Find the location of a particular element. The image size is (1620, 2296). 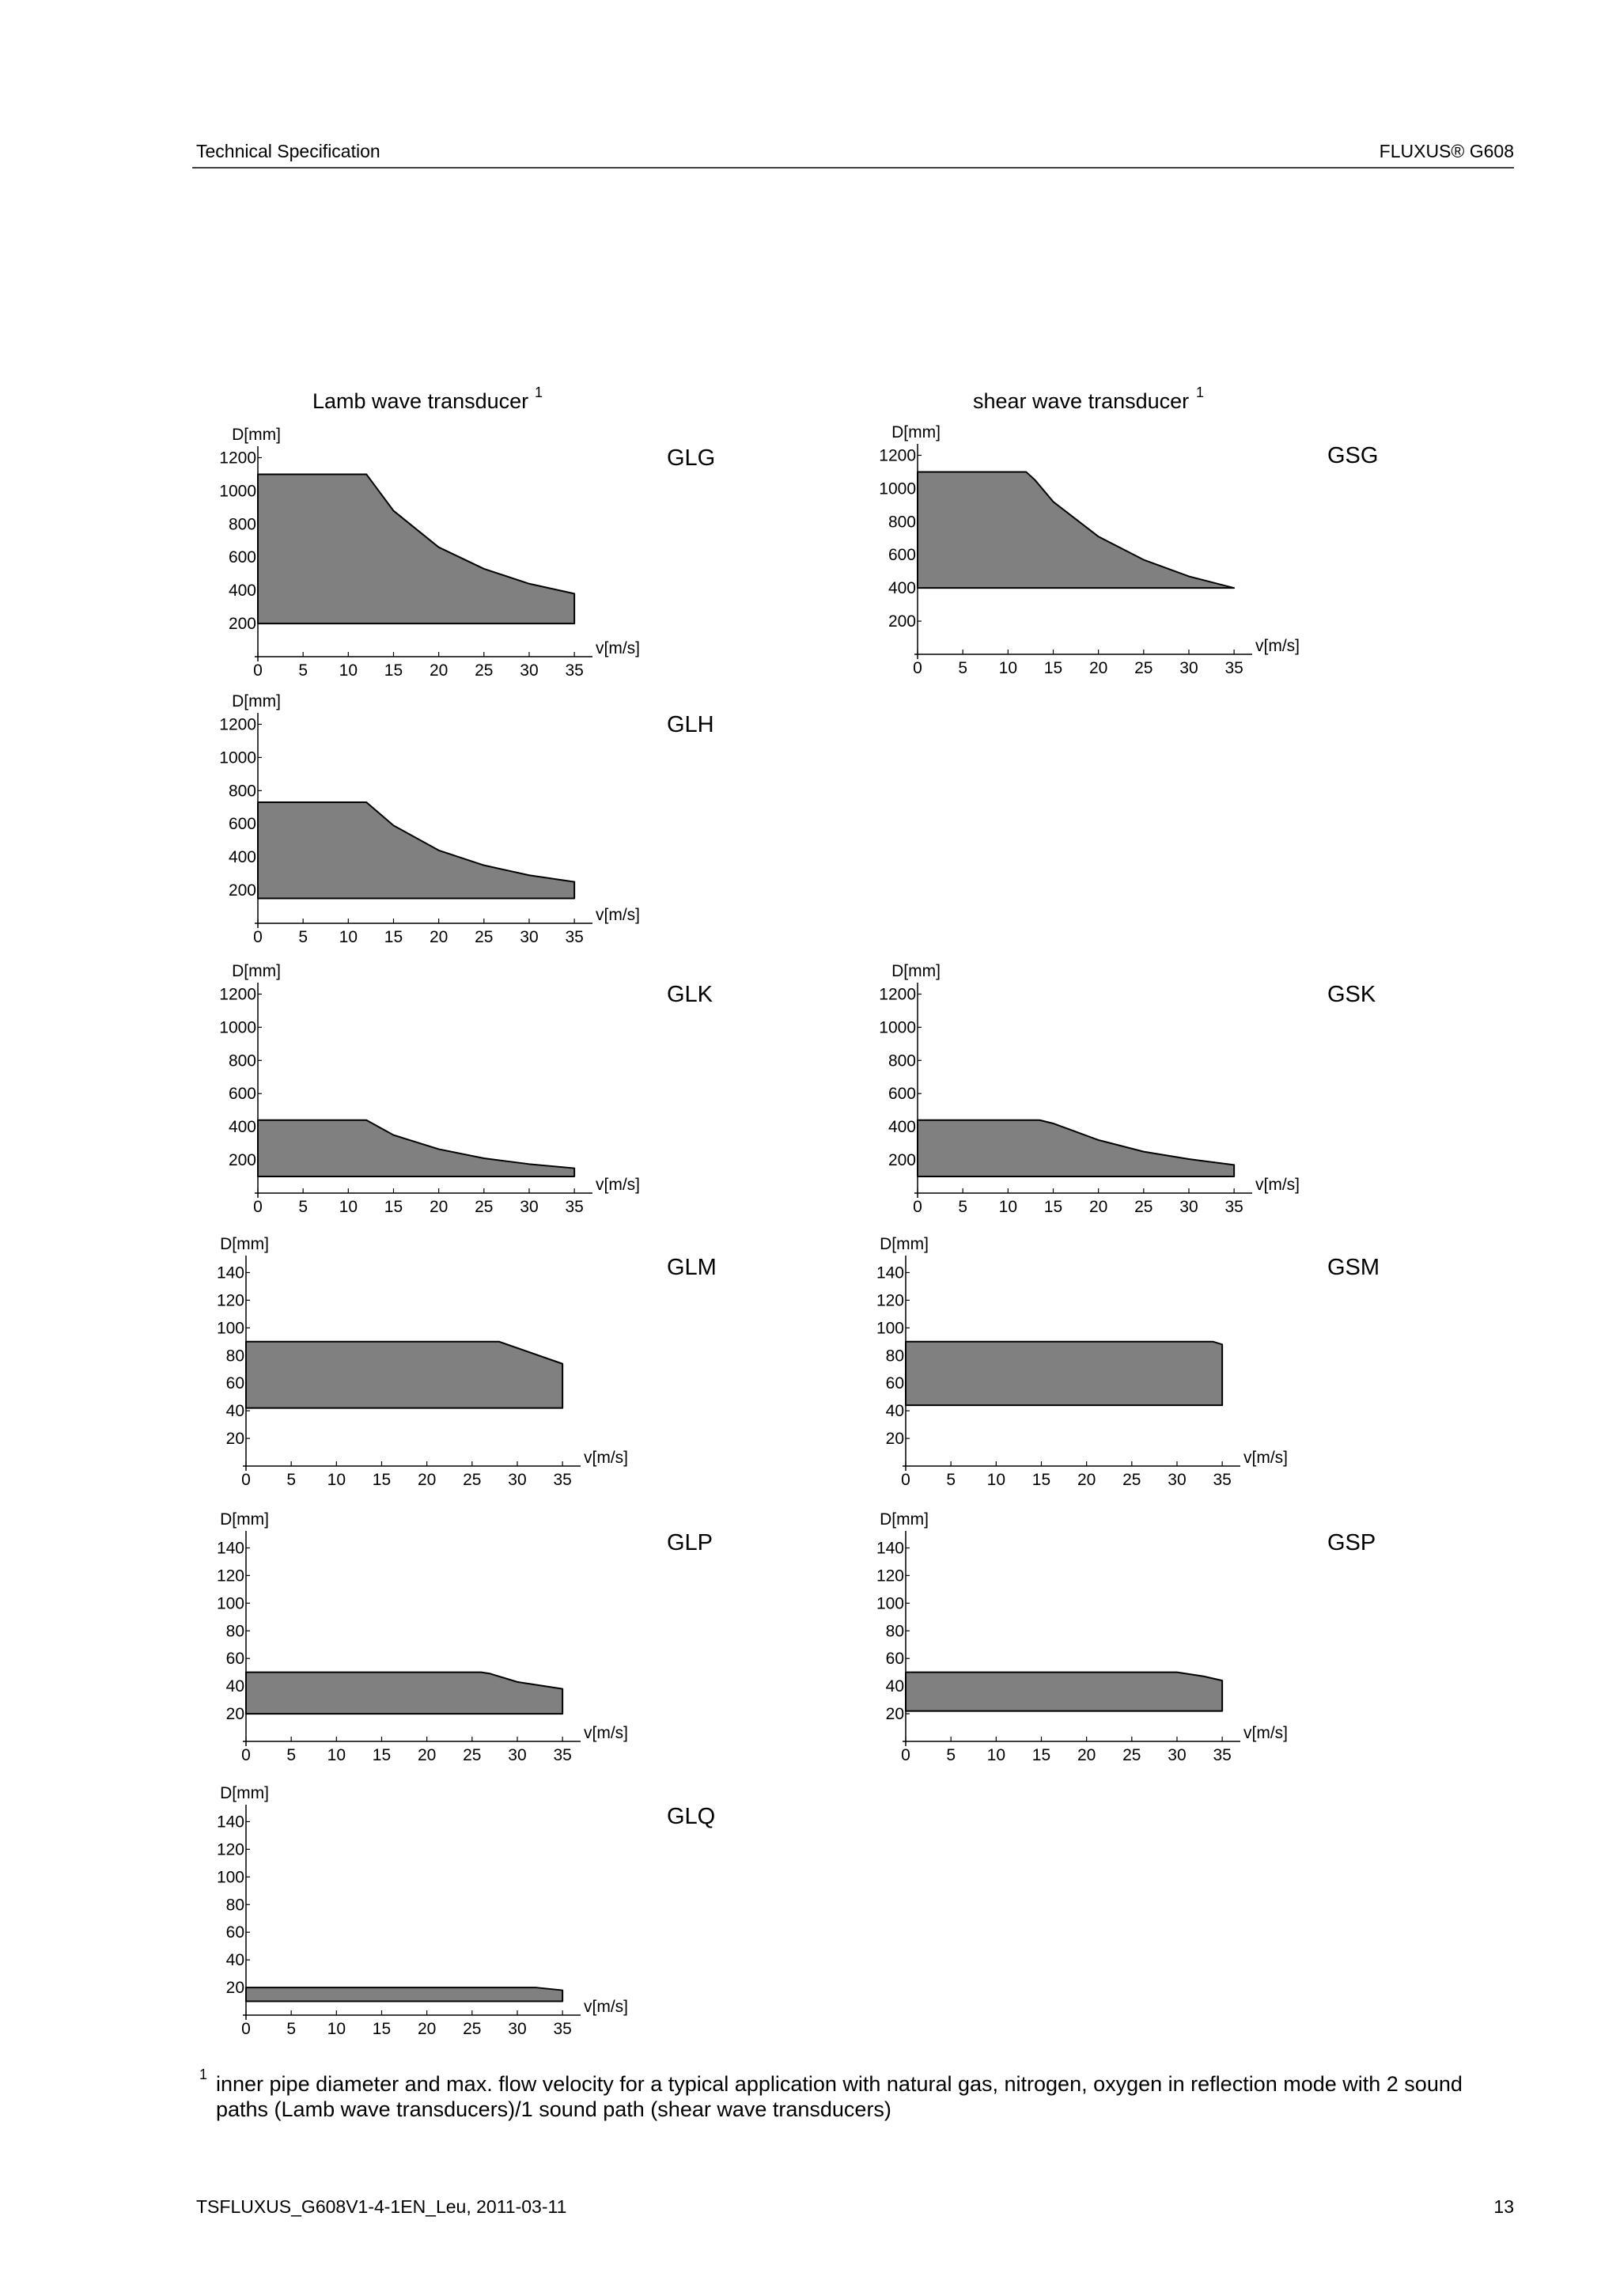

transducer-label: GLP is located at coordinates (690, 1542).